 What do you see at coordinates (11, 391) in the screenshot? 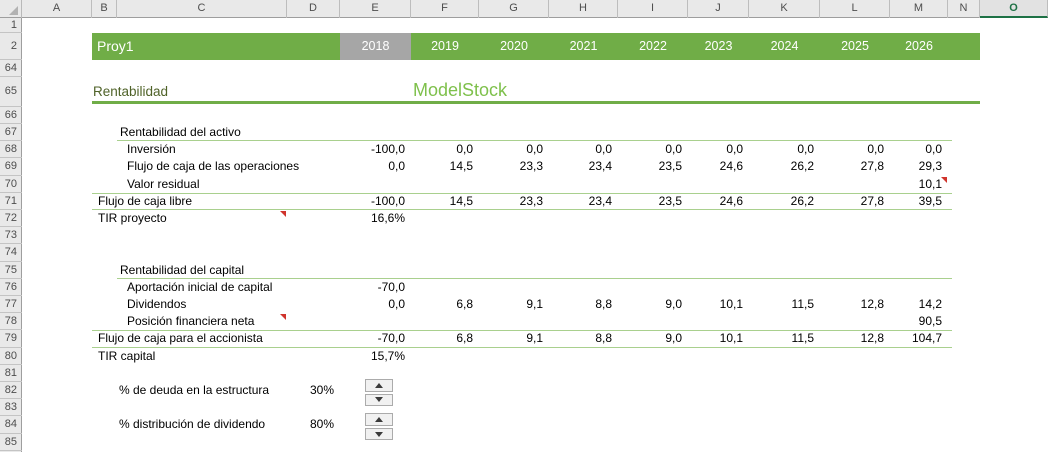
I see `row-header-82: 82` at bounding box center [11, 391].